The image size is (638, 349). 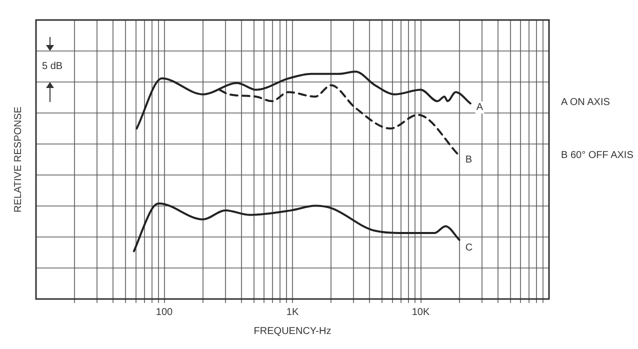 What do you see at coordinates (292, 312) in the screenshot?
I see `x-tick-label: 1K` at bounding box center [292, 312].